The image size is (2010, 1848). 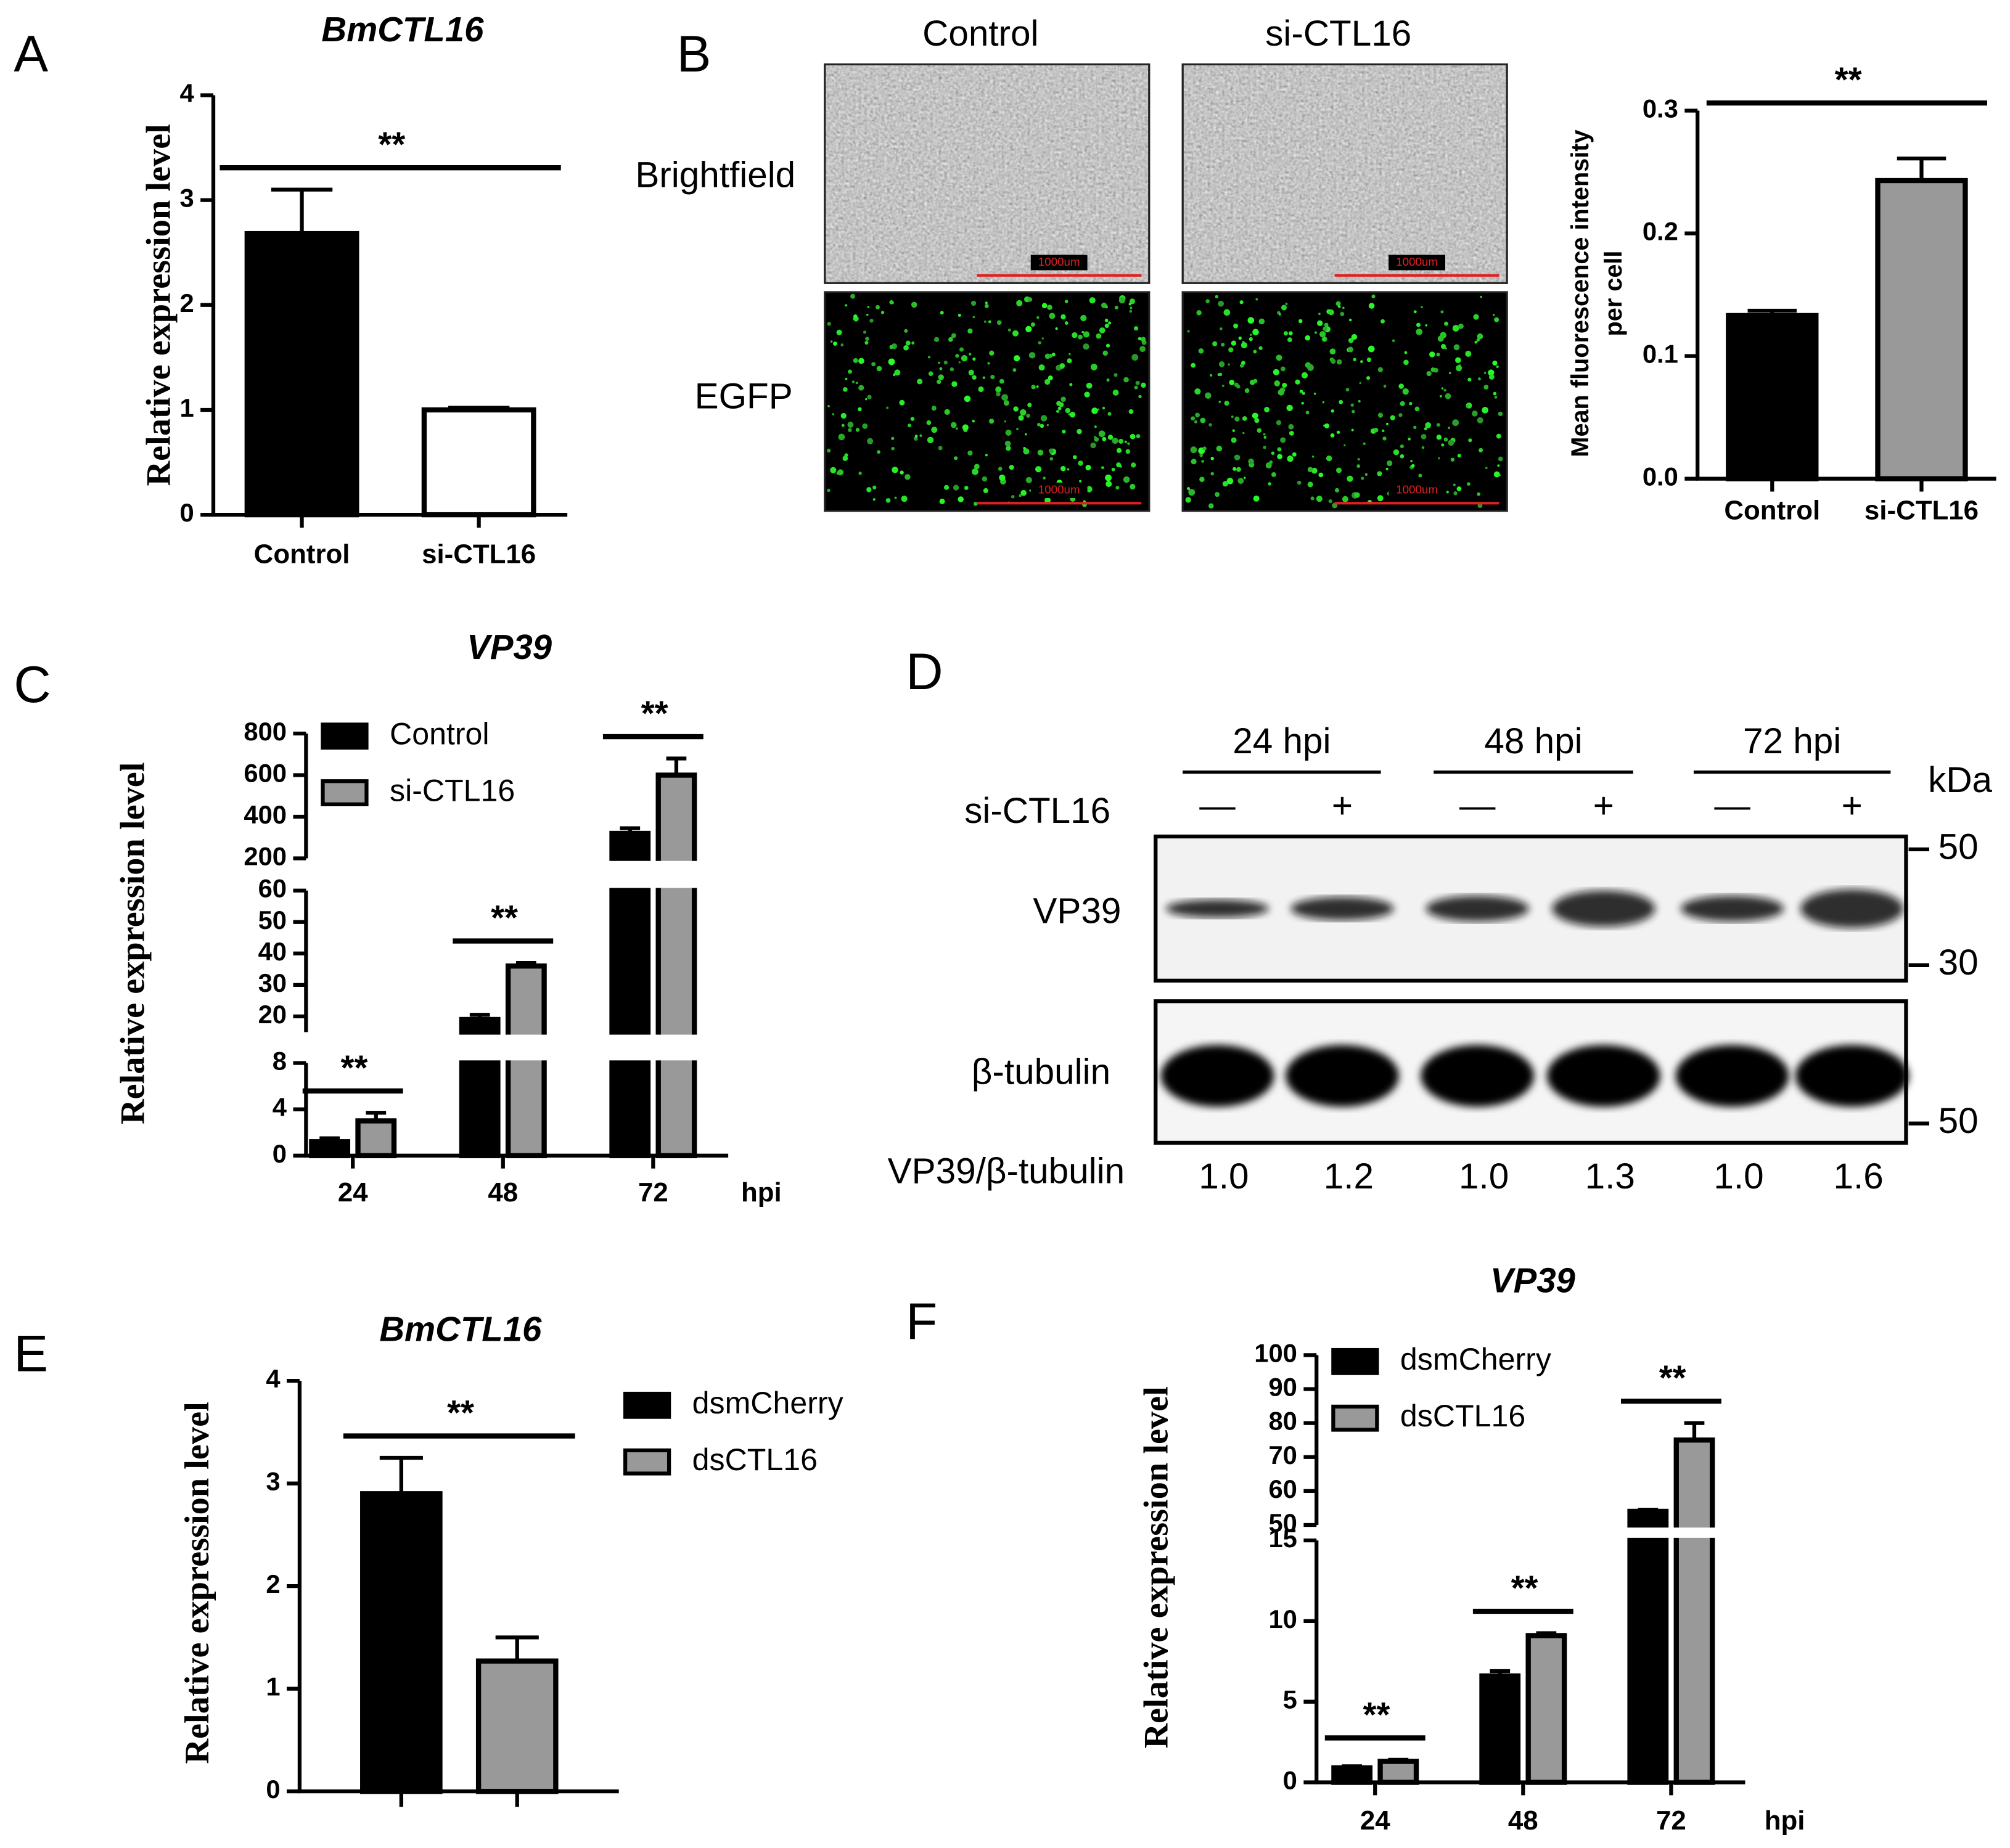 I want to click on legend-label: Control, so click(x=439, y=733).